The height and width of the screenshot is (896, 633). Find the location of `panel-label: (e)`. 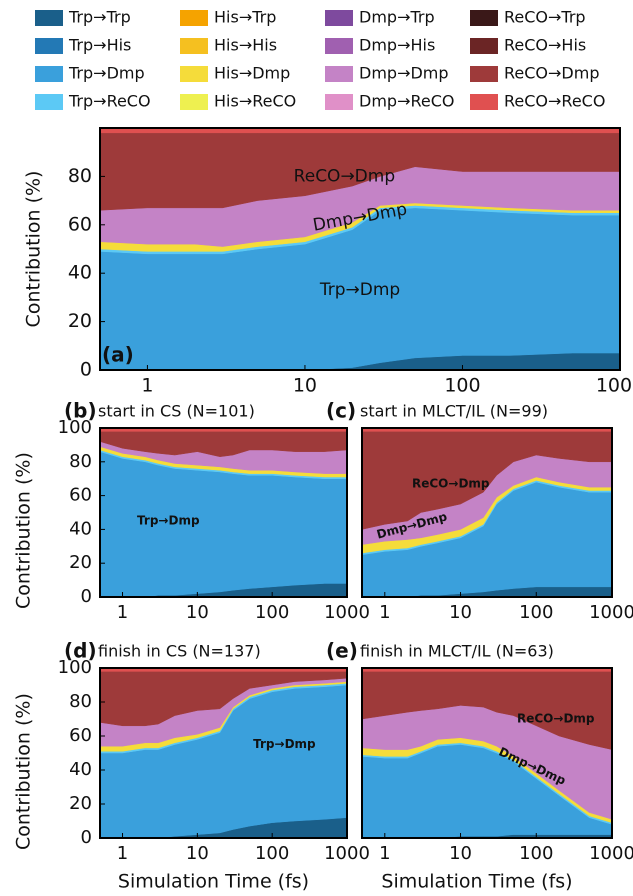

panel-label: (e) is located at coordinates (342, 651).